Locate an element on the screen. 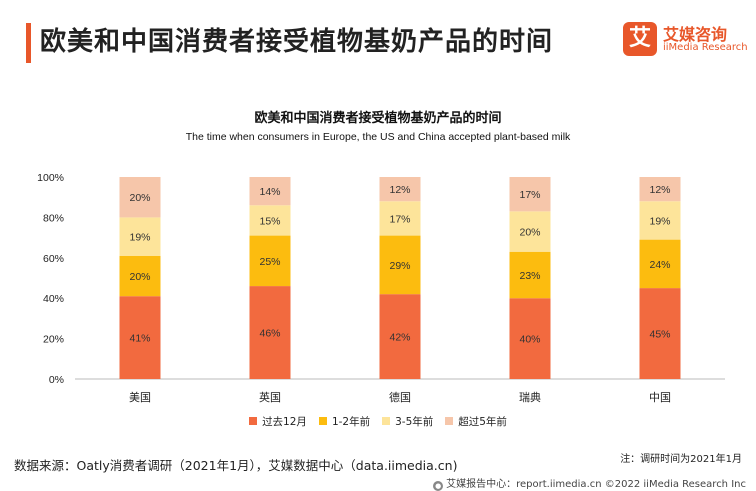 The image size is (756, 491). data-label: 29% is located at coordinates (399, 266).